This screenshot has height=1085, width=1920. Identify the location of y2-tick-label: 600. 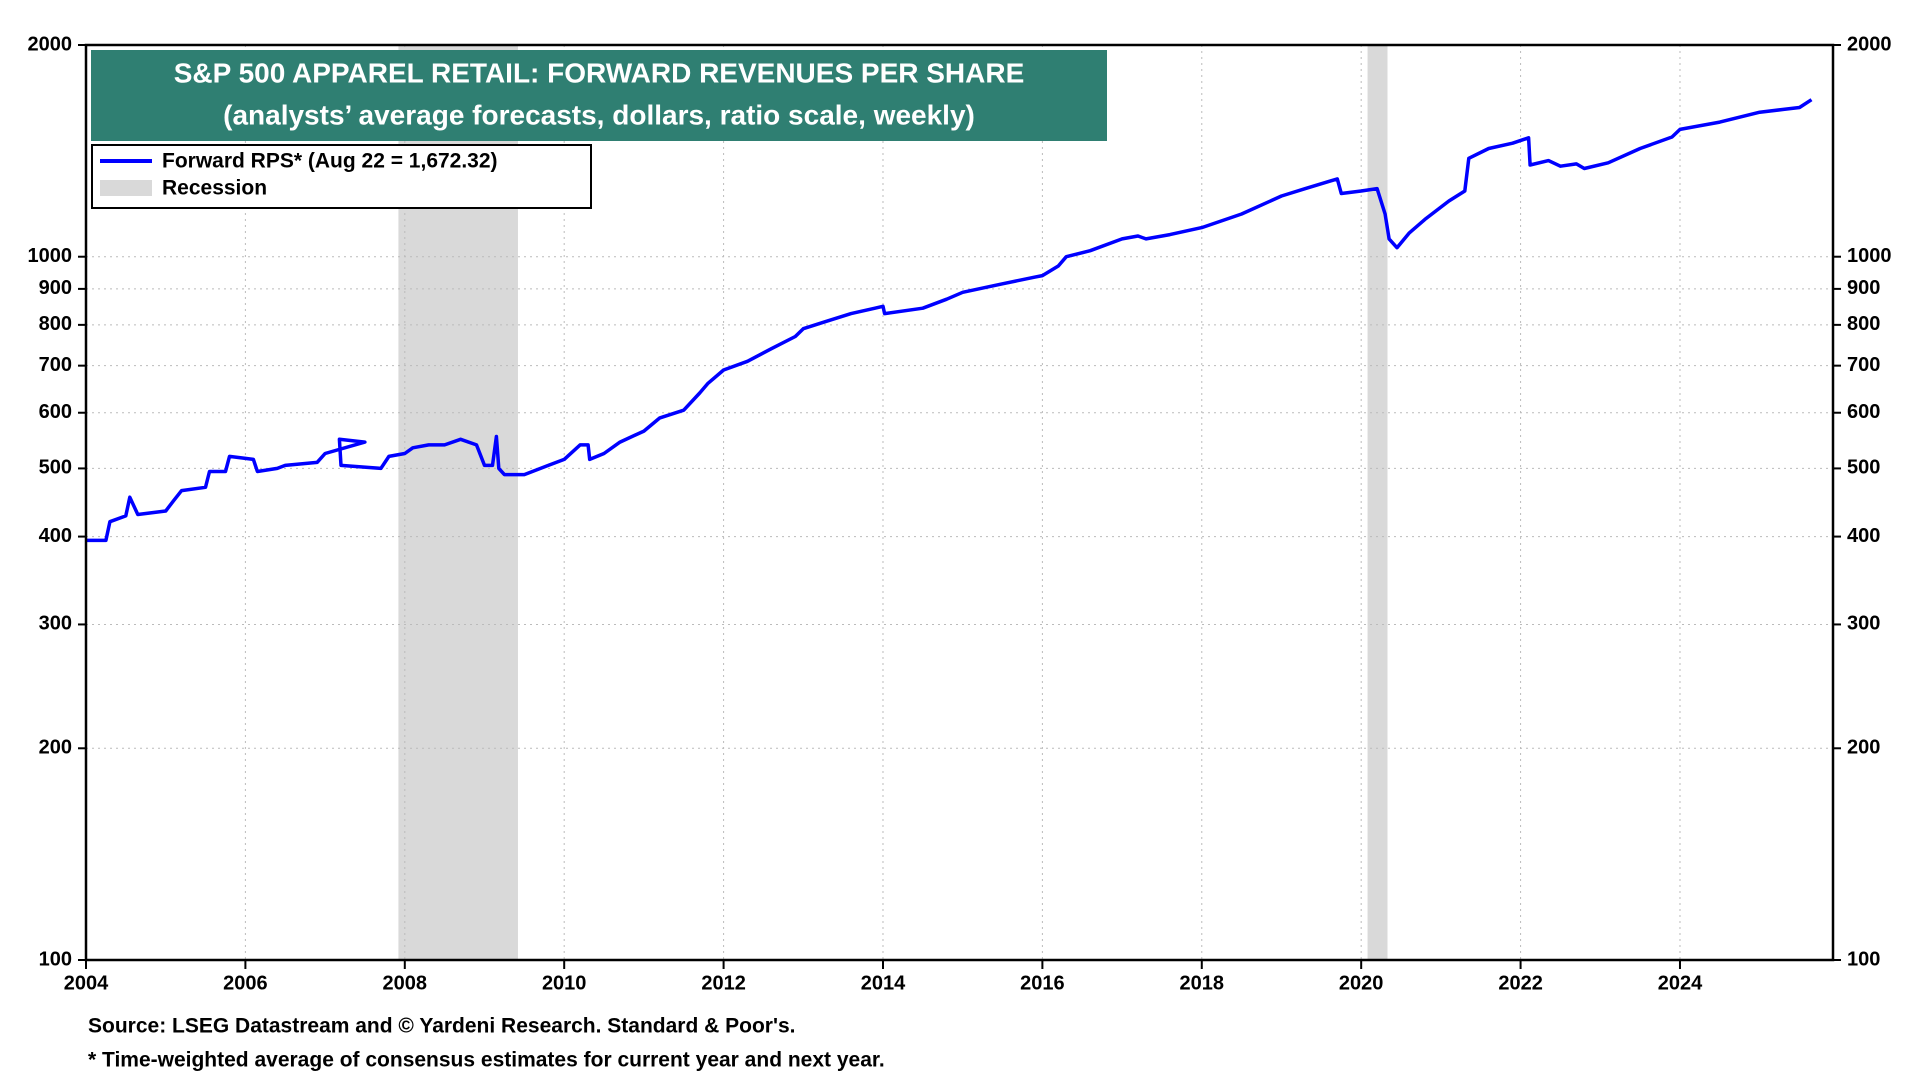
(1863, 412).